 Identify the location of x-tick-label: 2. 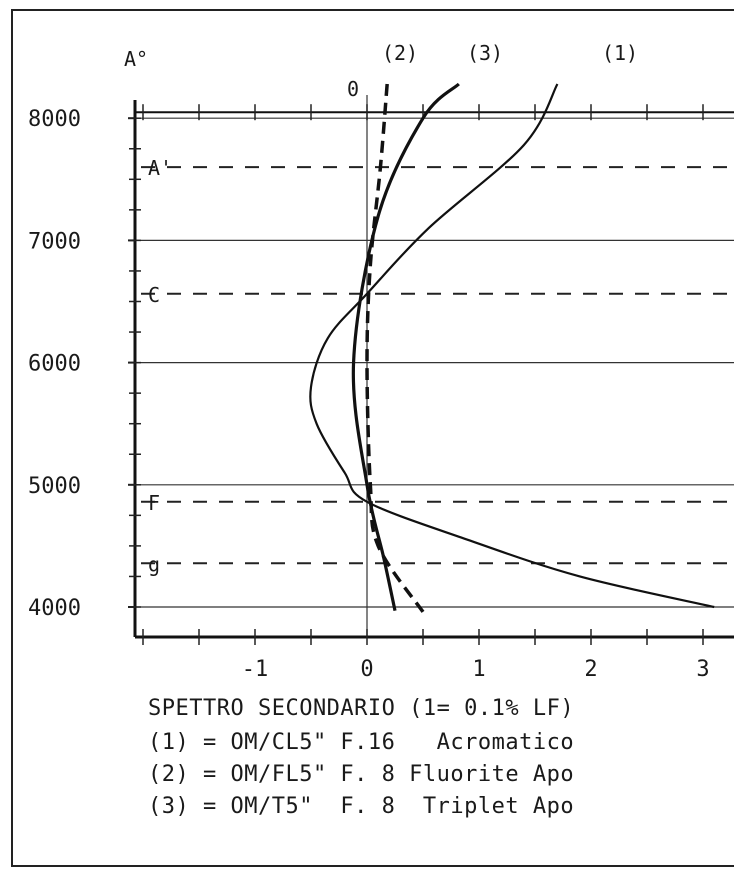
(590, 669).